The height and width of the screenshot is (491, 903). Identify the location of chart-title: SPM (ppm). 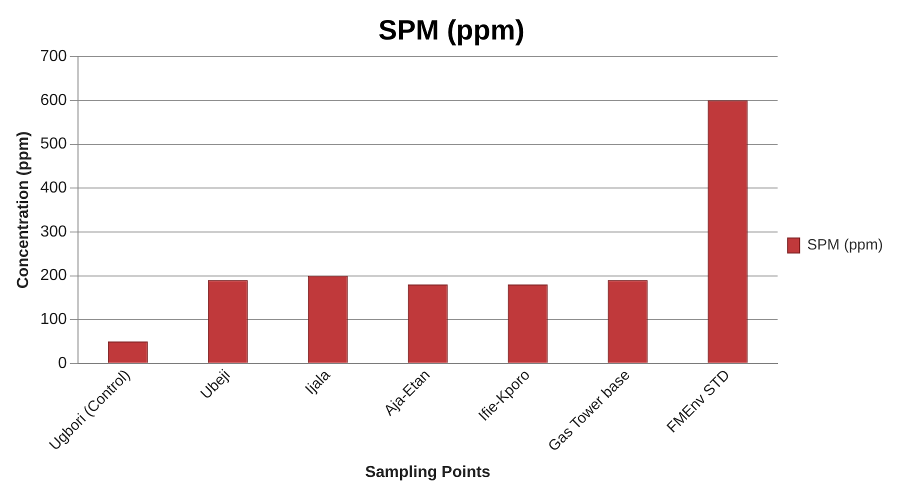
(451, 30).